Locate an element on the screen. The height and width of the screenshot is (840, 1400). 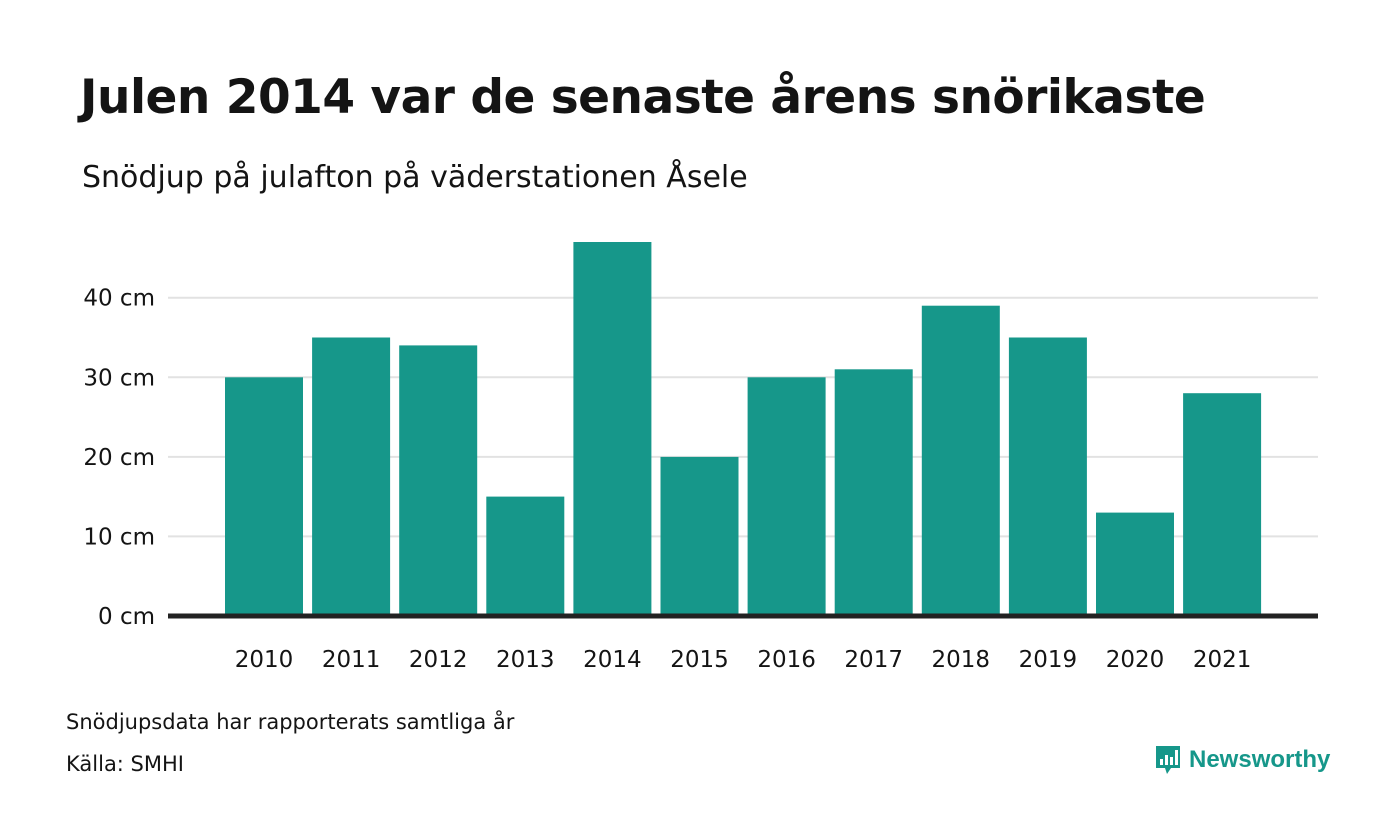
brand-name: Newsworthy is located at coordinates (1260, 759).